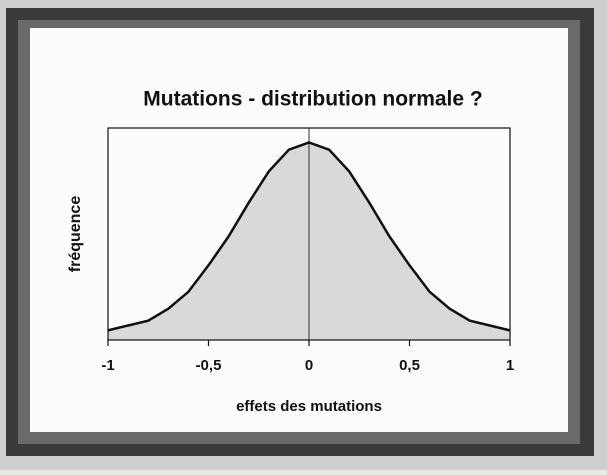 Image resolution: width=607 pixels, height=475 pixels. I want to click on x-tick-label: 0,5, so click(409, 365).